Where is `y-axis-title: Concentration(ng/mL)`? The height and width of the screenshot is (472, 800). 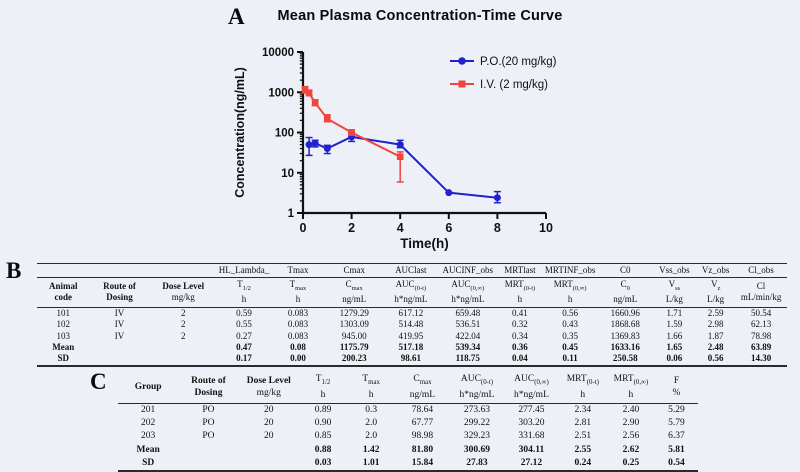
y-axis-title: Concentration(ng/mL) is located at coordinates (240, 132).